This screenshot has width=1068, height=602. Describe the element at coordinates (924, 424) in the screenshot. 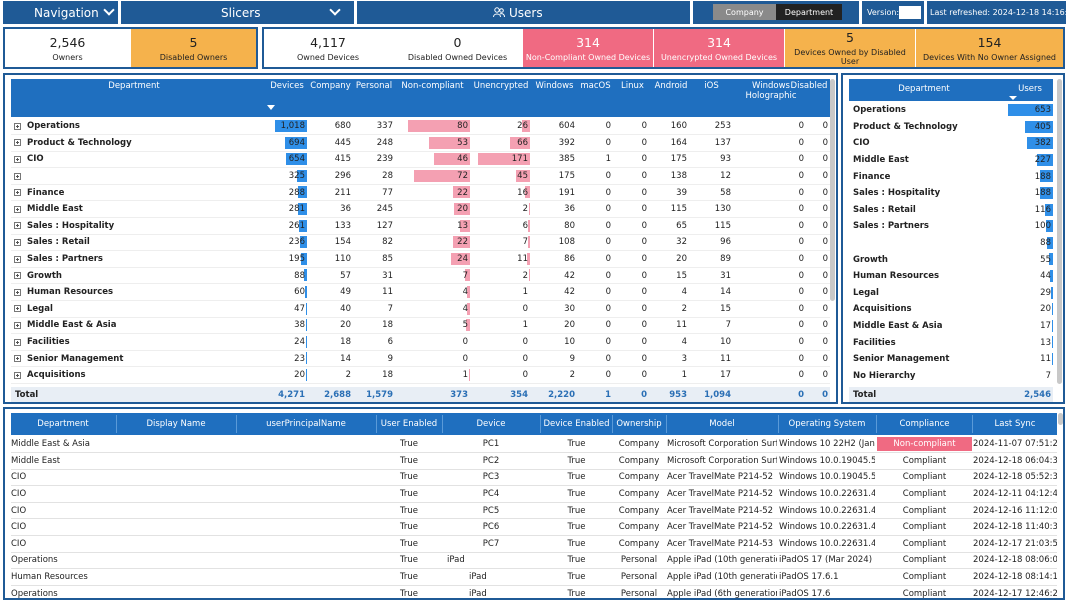

I see `column-header: Compliance` at that location.